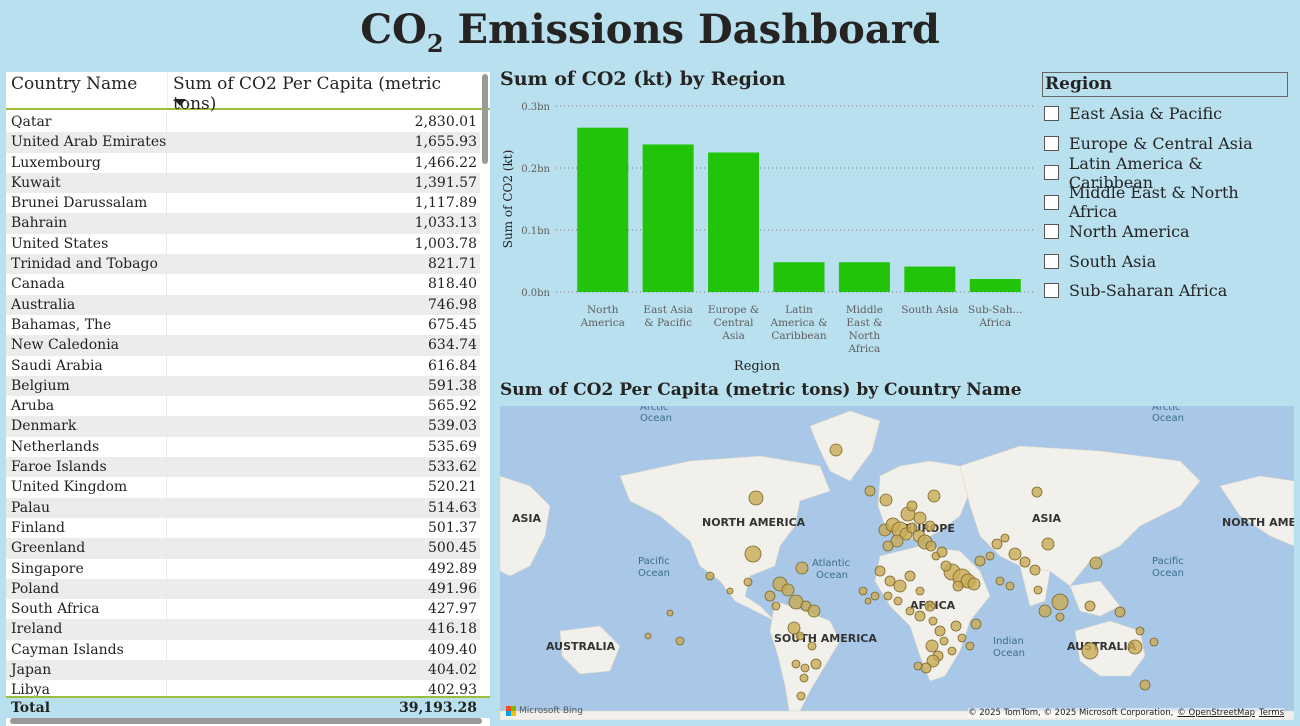 The height and width of the screenshot is (726, 1300). Describe the element at coordinates (243, 203) in the screenshot. I see `table-row: Brunei Darussalam 1,117.89` at that location.